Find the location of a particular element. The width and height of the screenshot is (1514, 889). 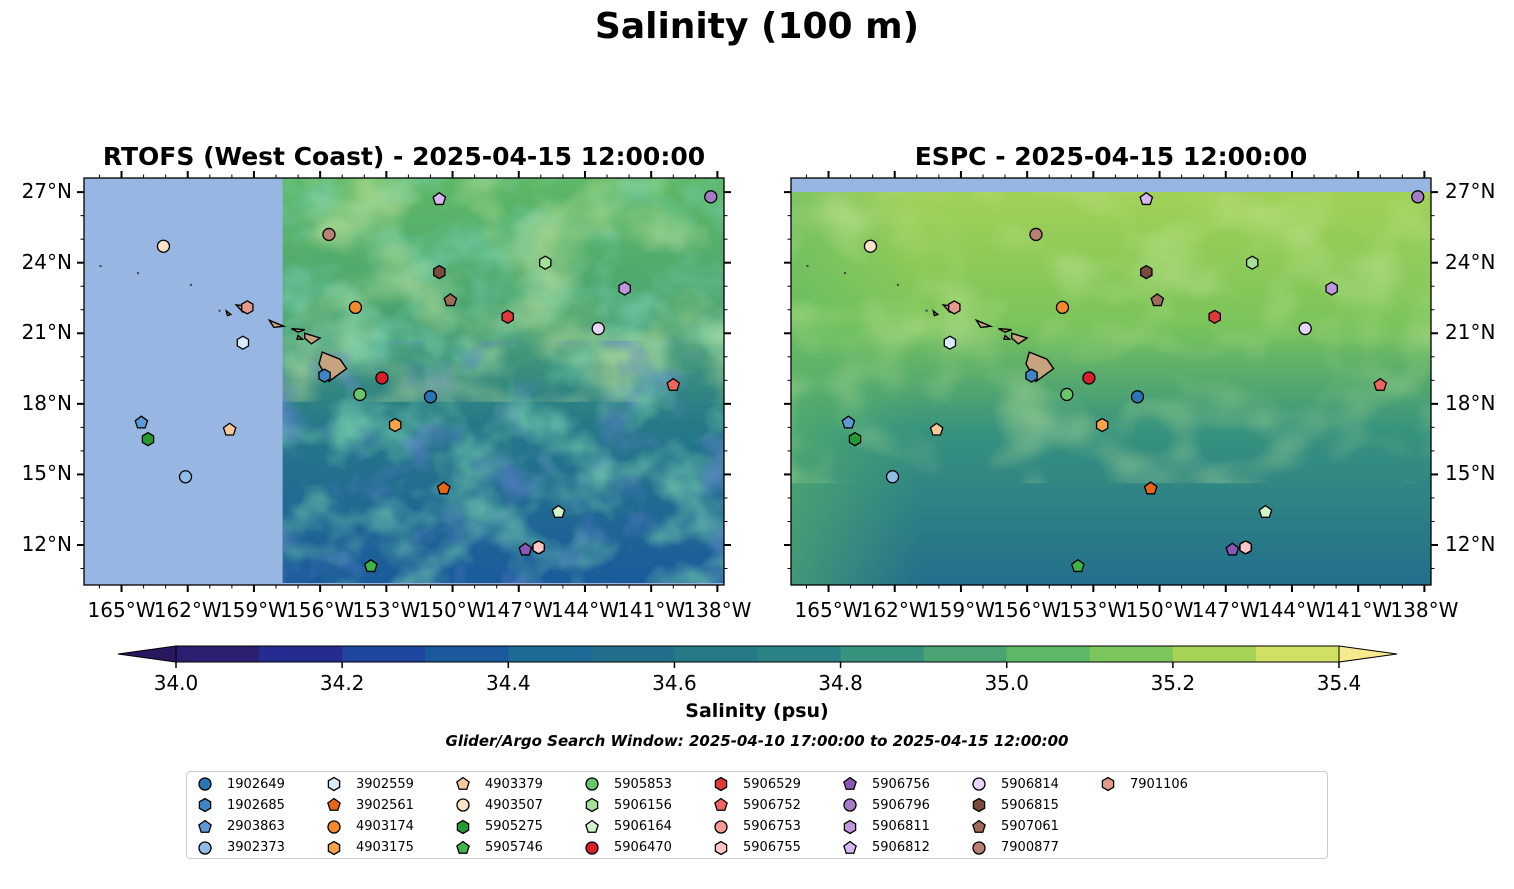

legend-item-5907061: 5907061 is located at coordinates (1015, 827).